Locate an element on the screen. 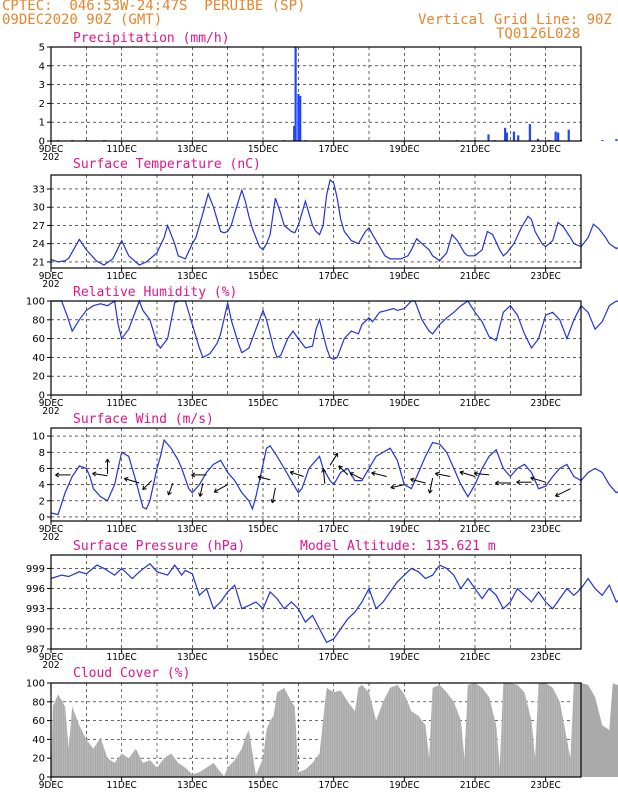  cloud-area is located at coordinates (334, 730).